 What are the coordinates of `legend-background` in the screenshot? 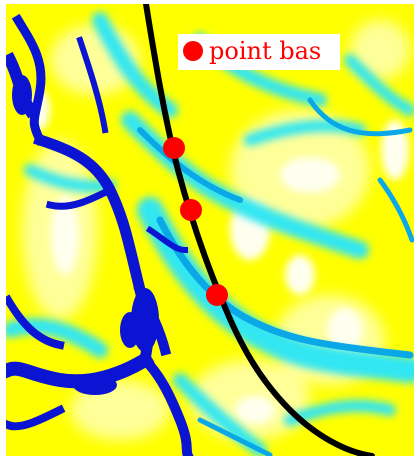 It's located at (259, 52).